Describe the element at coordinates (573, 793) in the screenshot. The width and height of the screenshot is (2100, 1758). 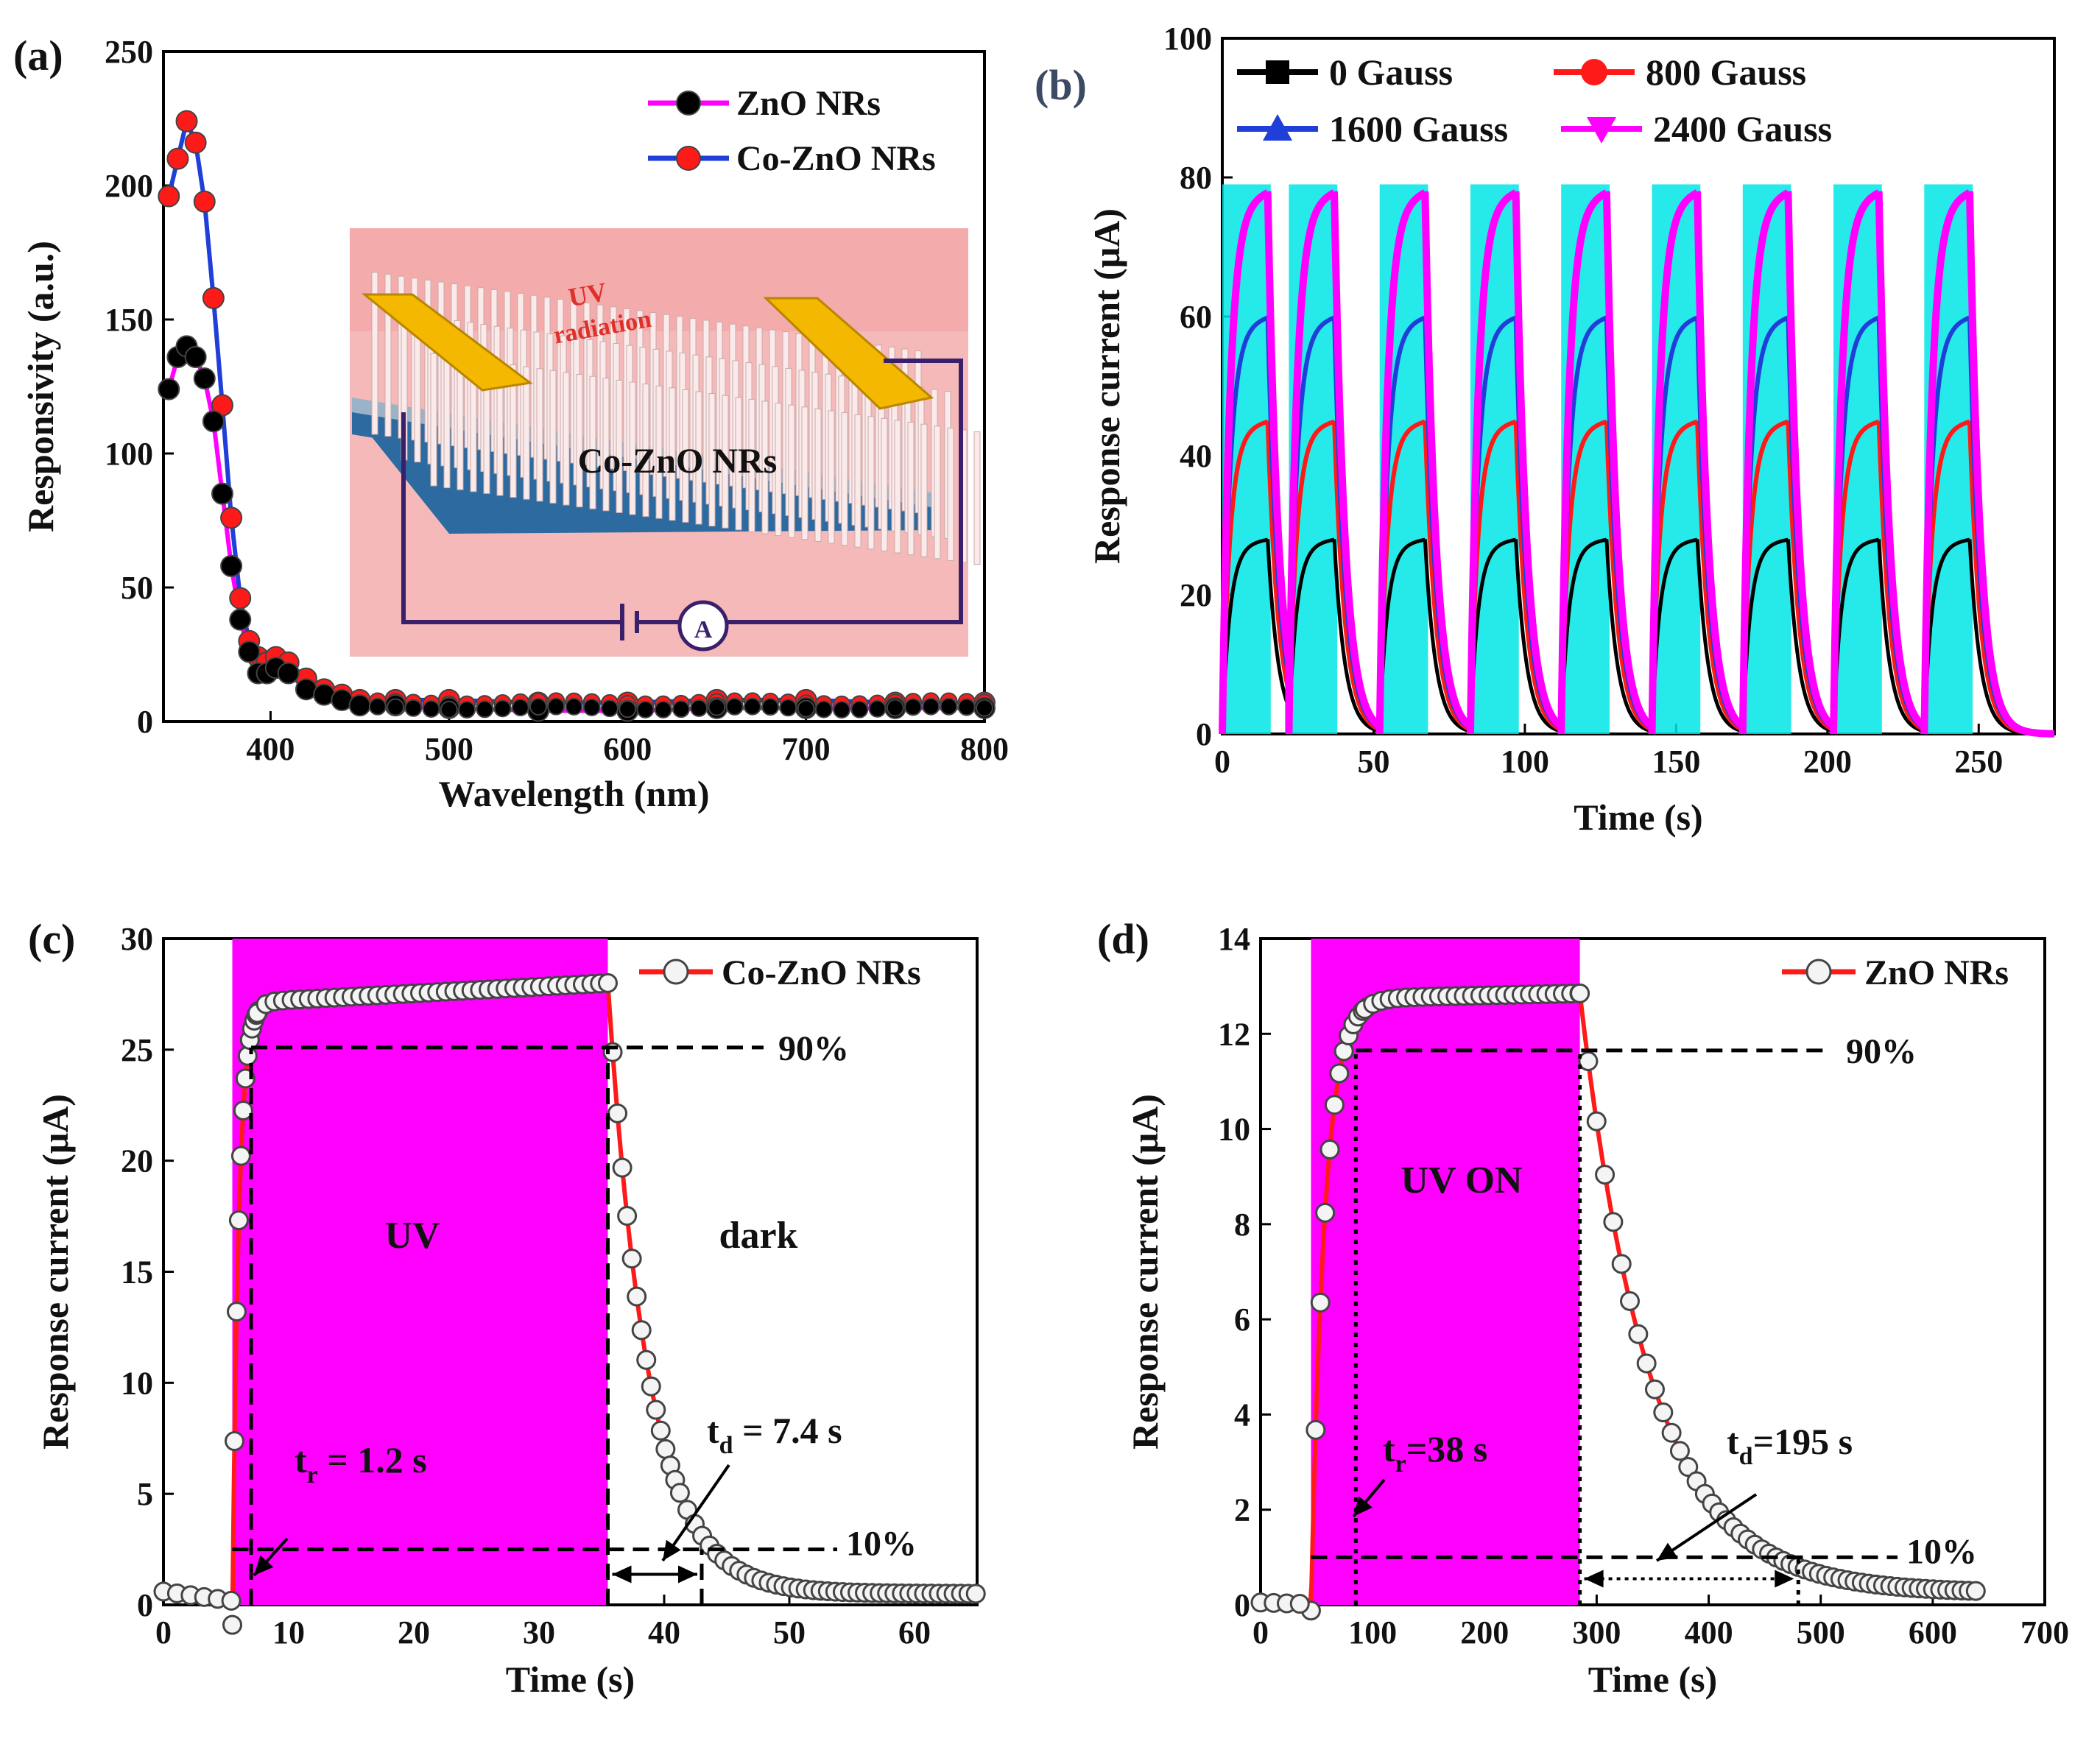
I see `x-axis-label: Wavelength (nm)` at that location.